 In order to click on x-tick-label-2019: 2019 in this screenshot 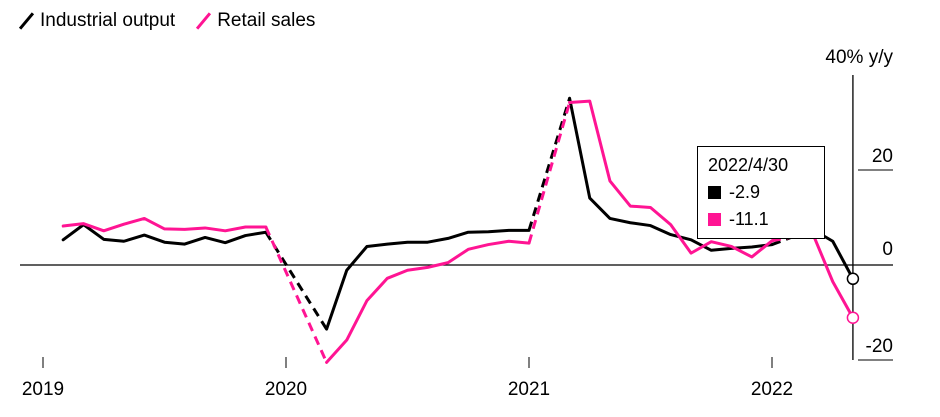, I will do `click(43, 389)`.